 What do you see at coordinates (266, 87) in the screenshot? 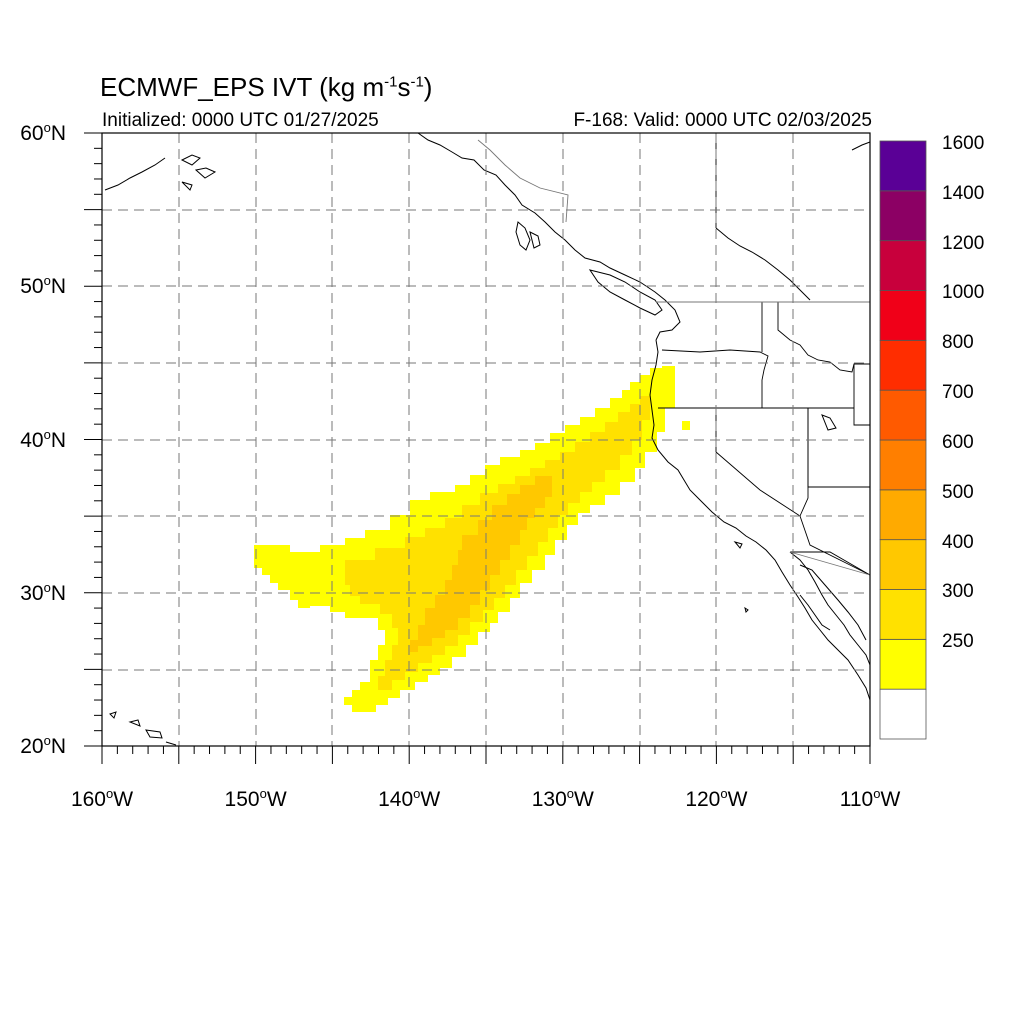
I see `map-title: ECMWF_EPS IVT (kg m-1s-1)` at bounding box center [266, 87].